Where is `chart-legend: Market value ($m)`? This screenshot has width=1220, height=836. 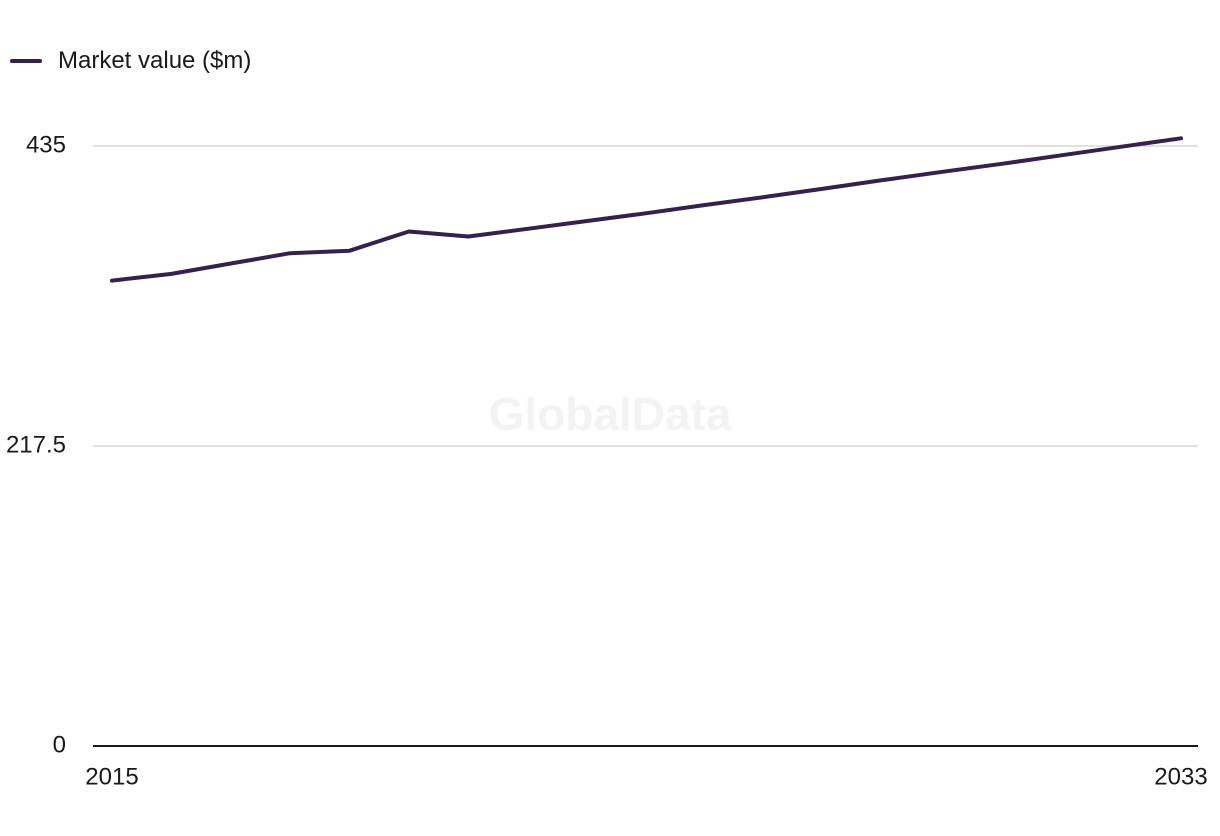
chart-legend: Market value ($m) is located at coordinates (130, 61).